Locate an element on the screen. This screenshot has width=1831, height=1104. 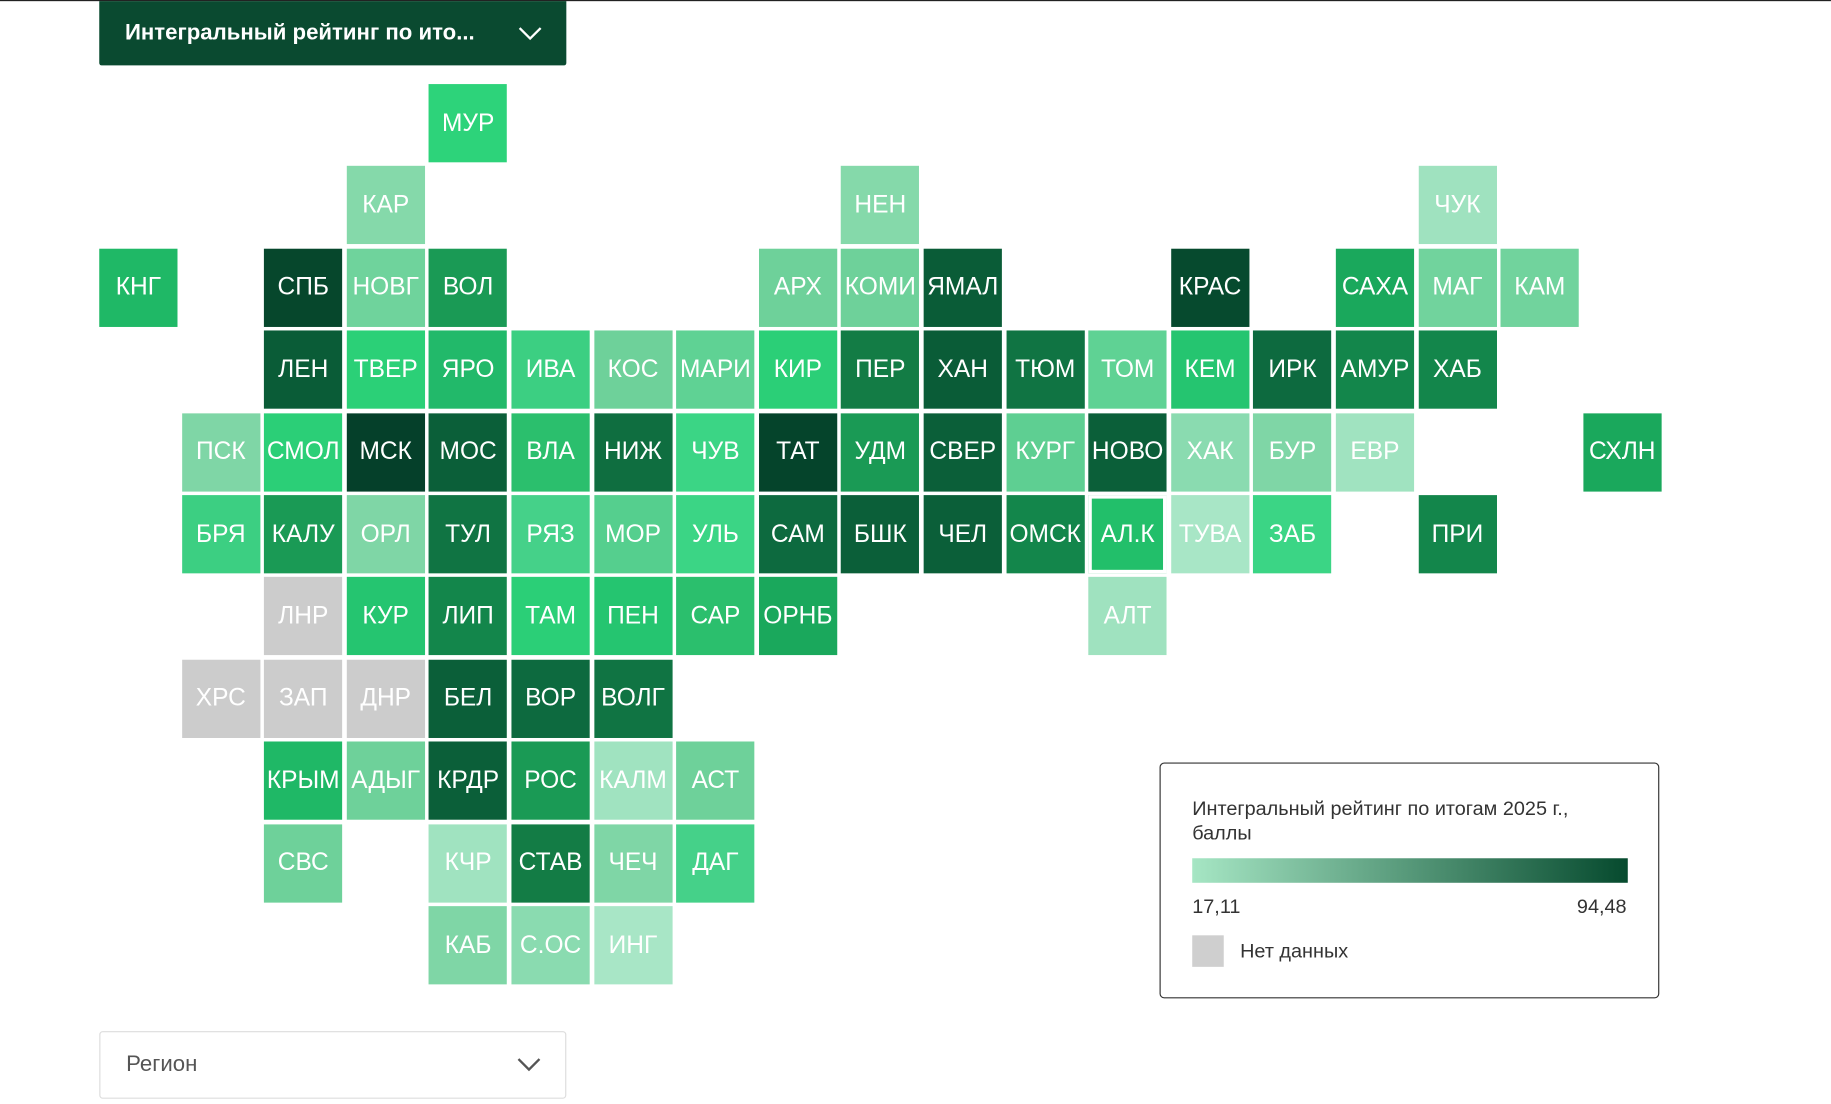
region-tile: БЕЛ is located at coordinates (468, 698).